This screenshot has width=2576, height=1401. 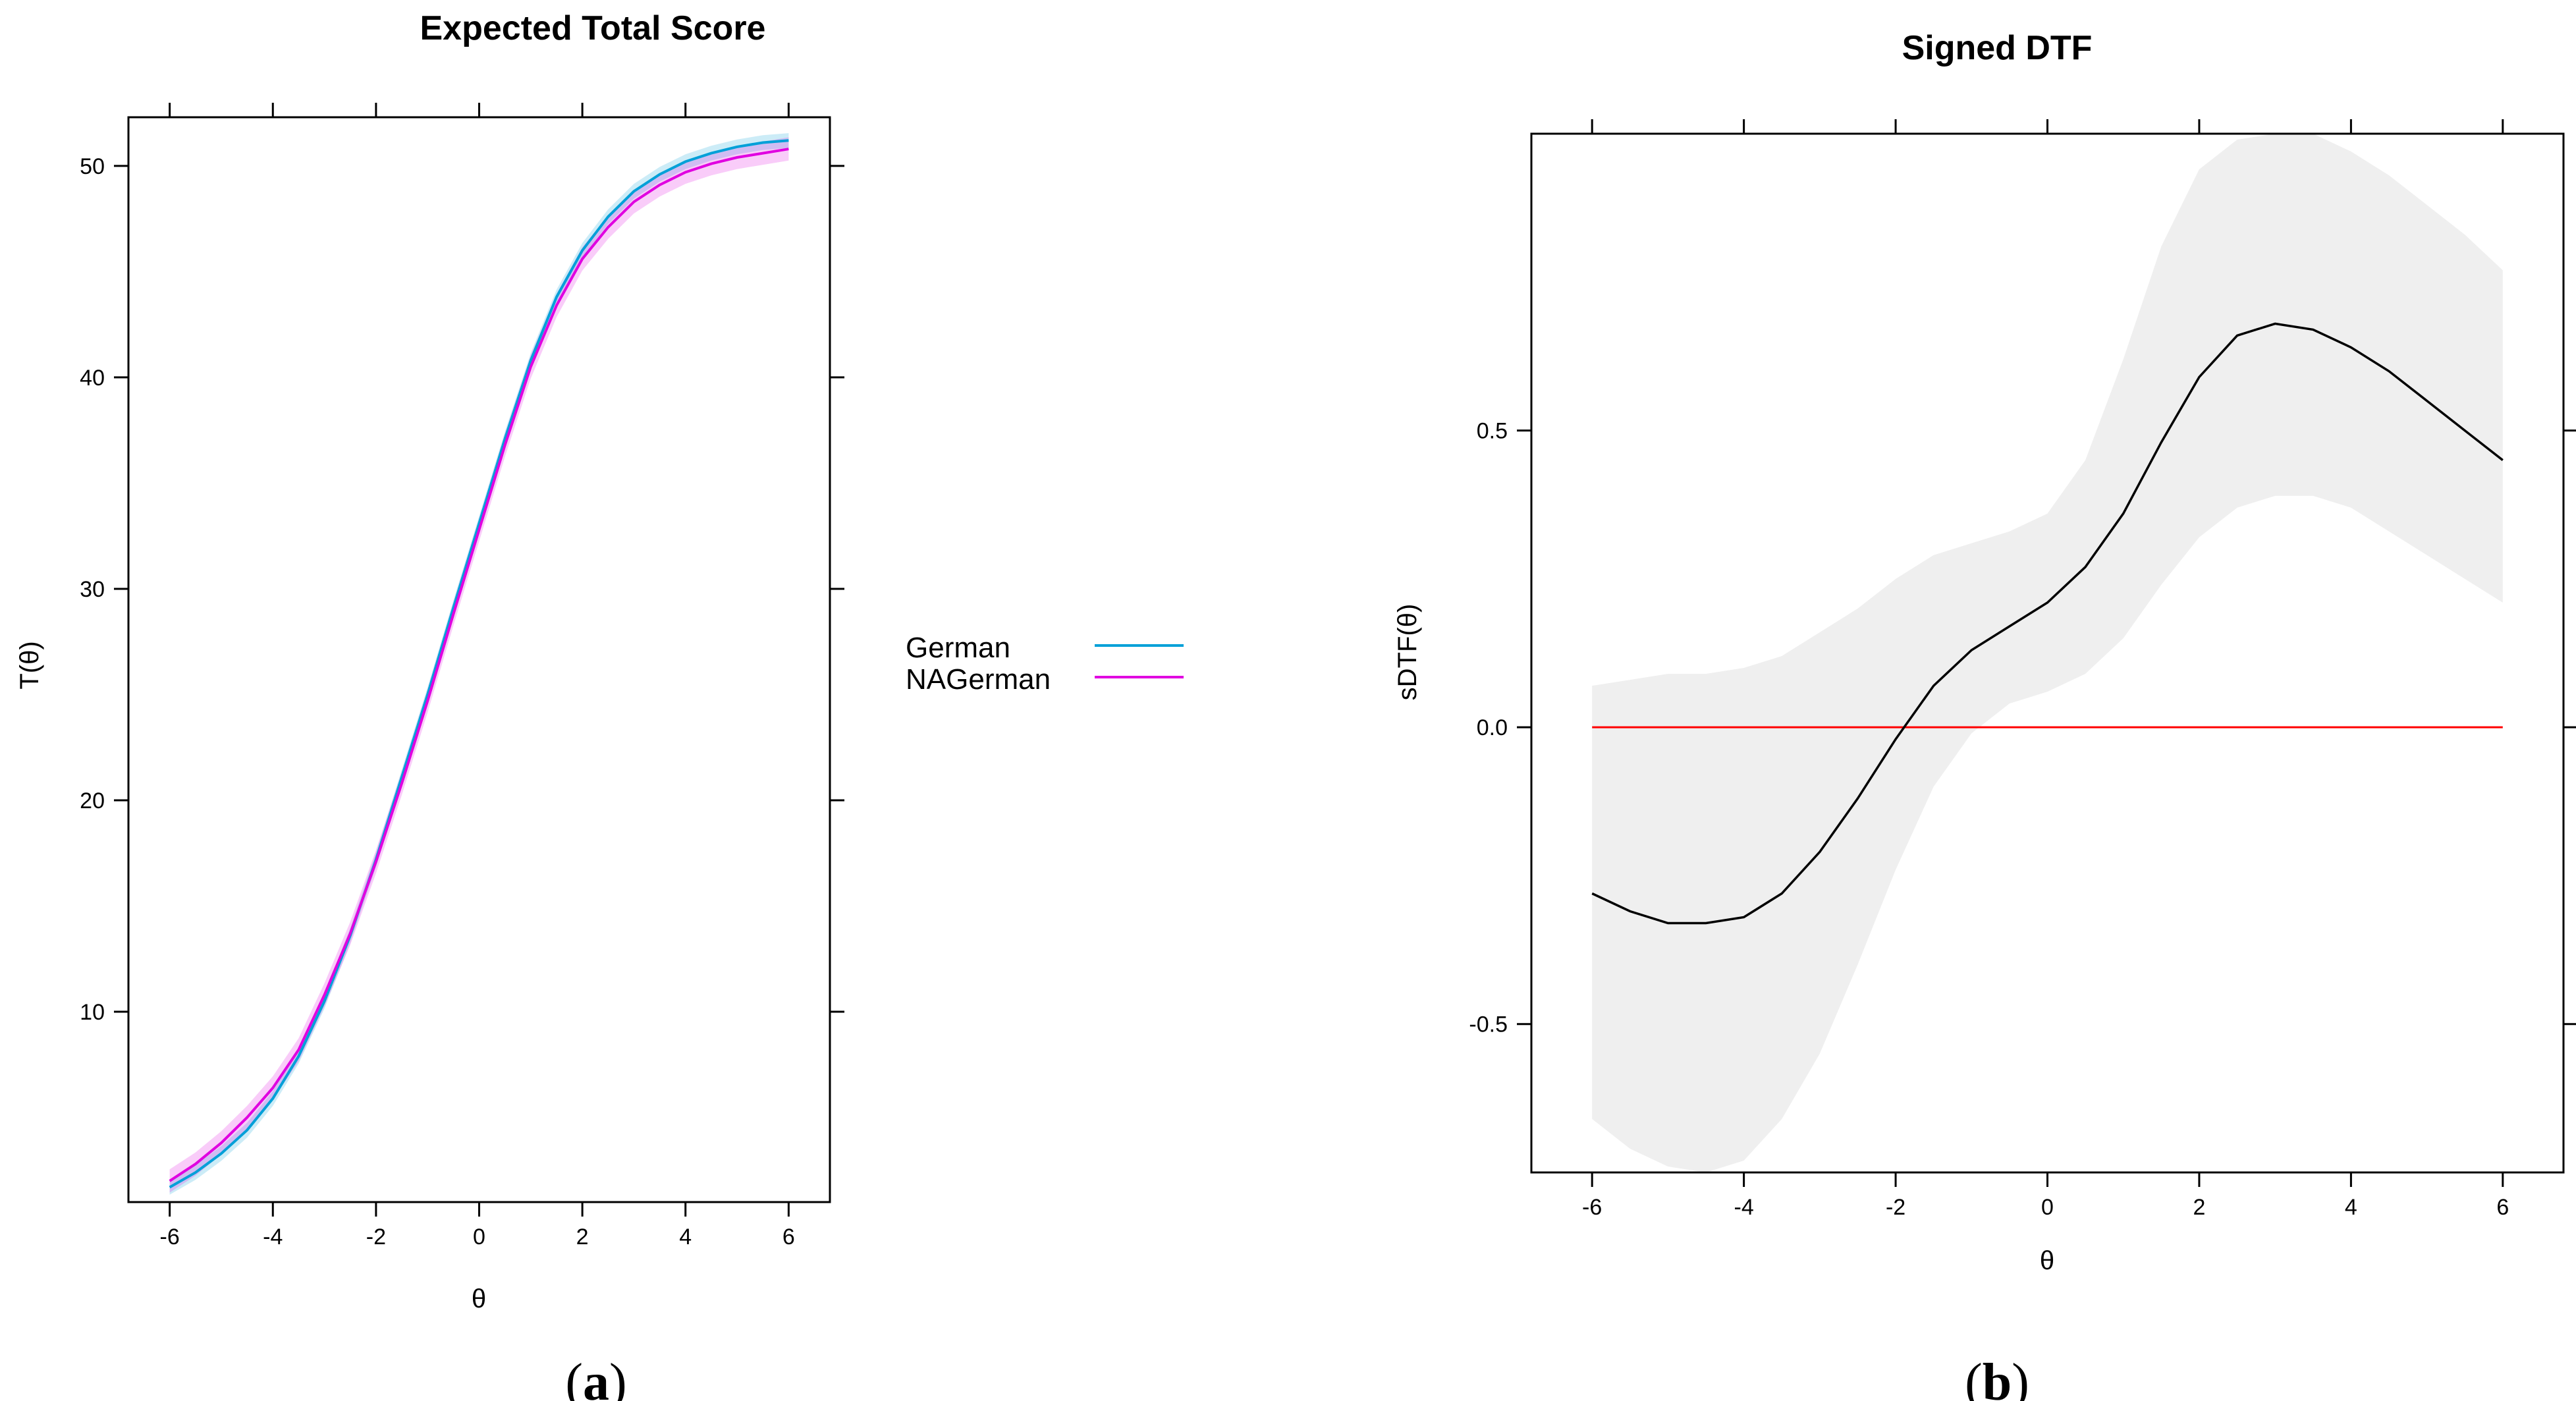 I want to click on chart-a-title: Expected Total Score, so click(x=593, y=28).